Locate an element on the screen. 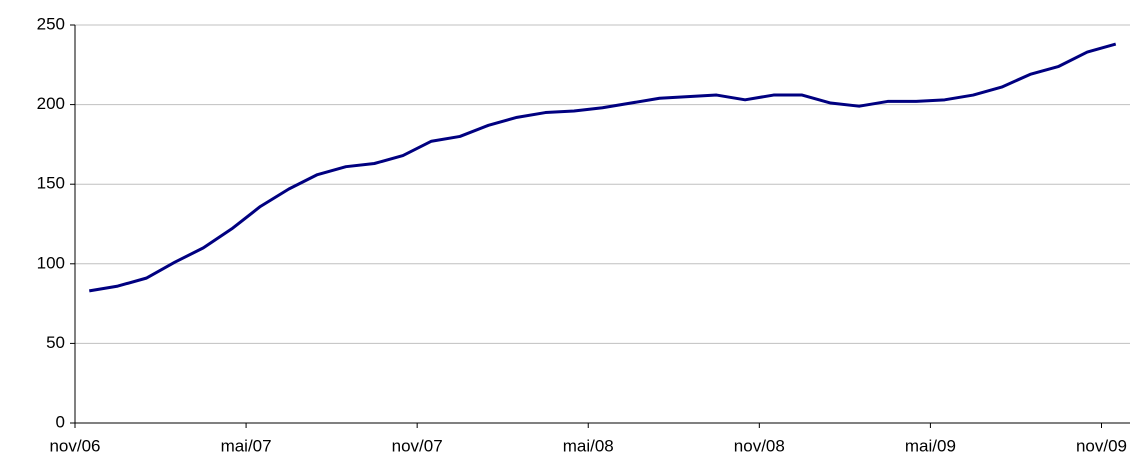 This screenshot has height=461, width=1145. x-tick-label: mai/09 is located at coordinates (930, 445).